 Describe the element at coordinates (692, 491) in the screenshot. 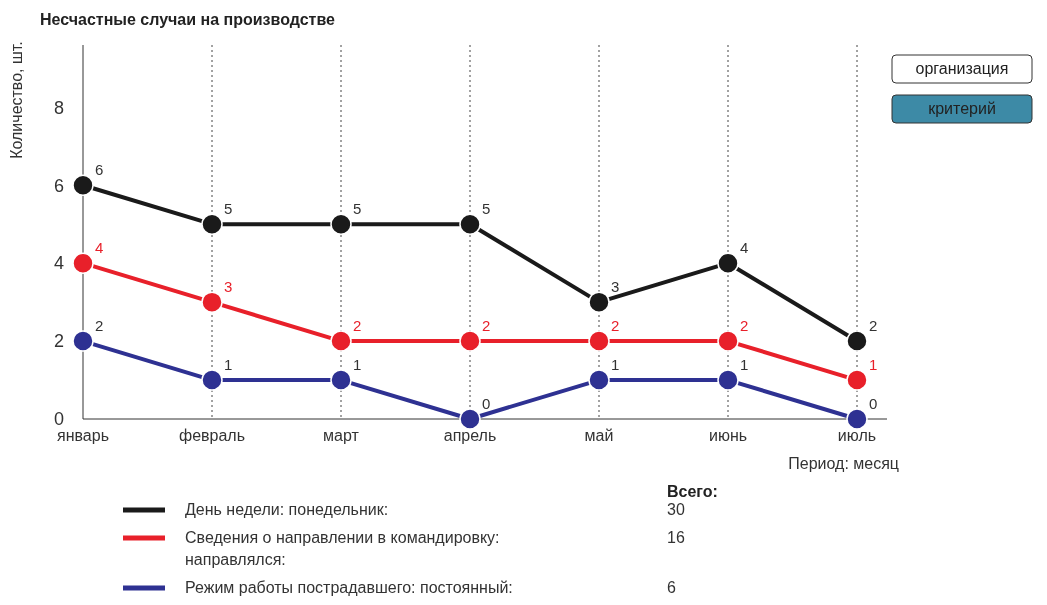

I see `legend-title: Всего:` at that location.